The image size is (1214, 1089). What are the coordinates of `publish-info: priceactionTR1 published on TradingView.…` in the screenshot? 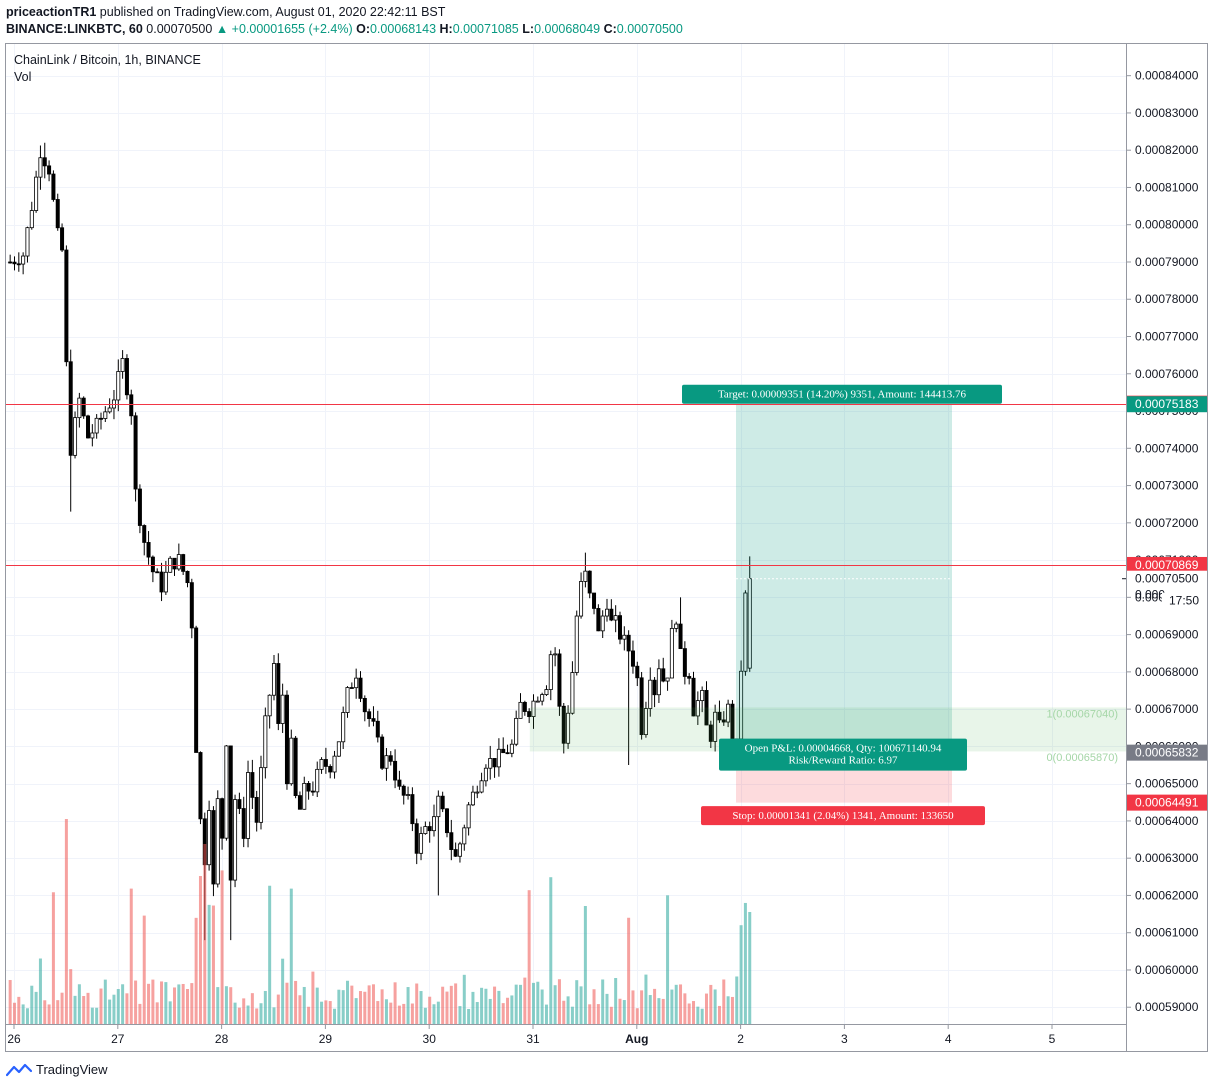 It's located at (225, 12).